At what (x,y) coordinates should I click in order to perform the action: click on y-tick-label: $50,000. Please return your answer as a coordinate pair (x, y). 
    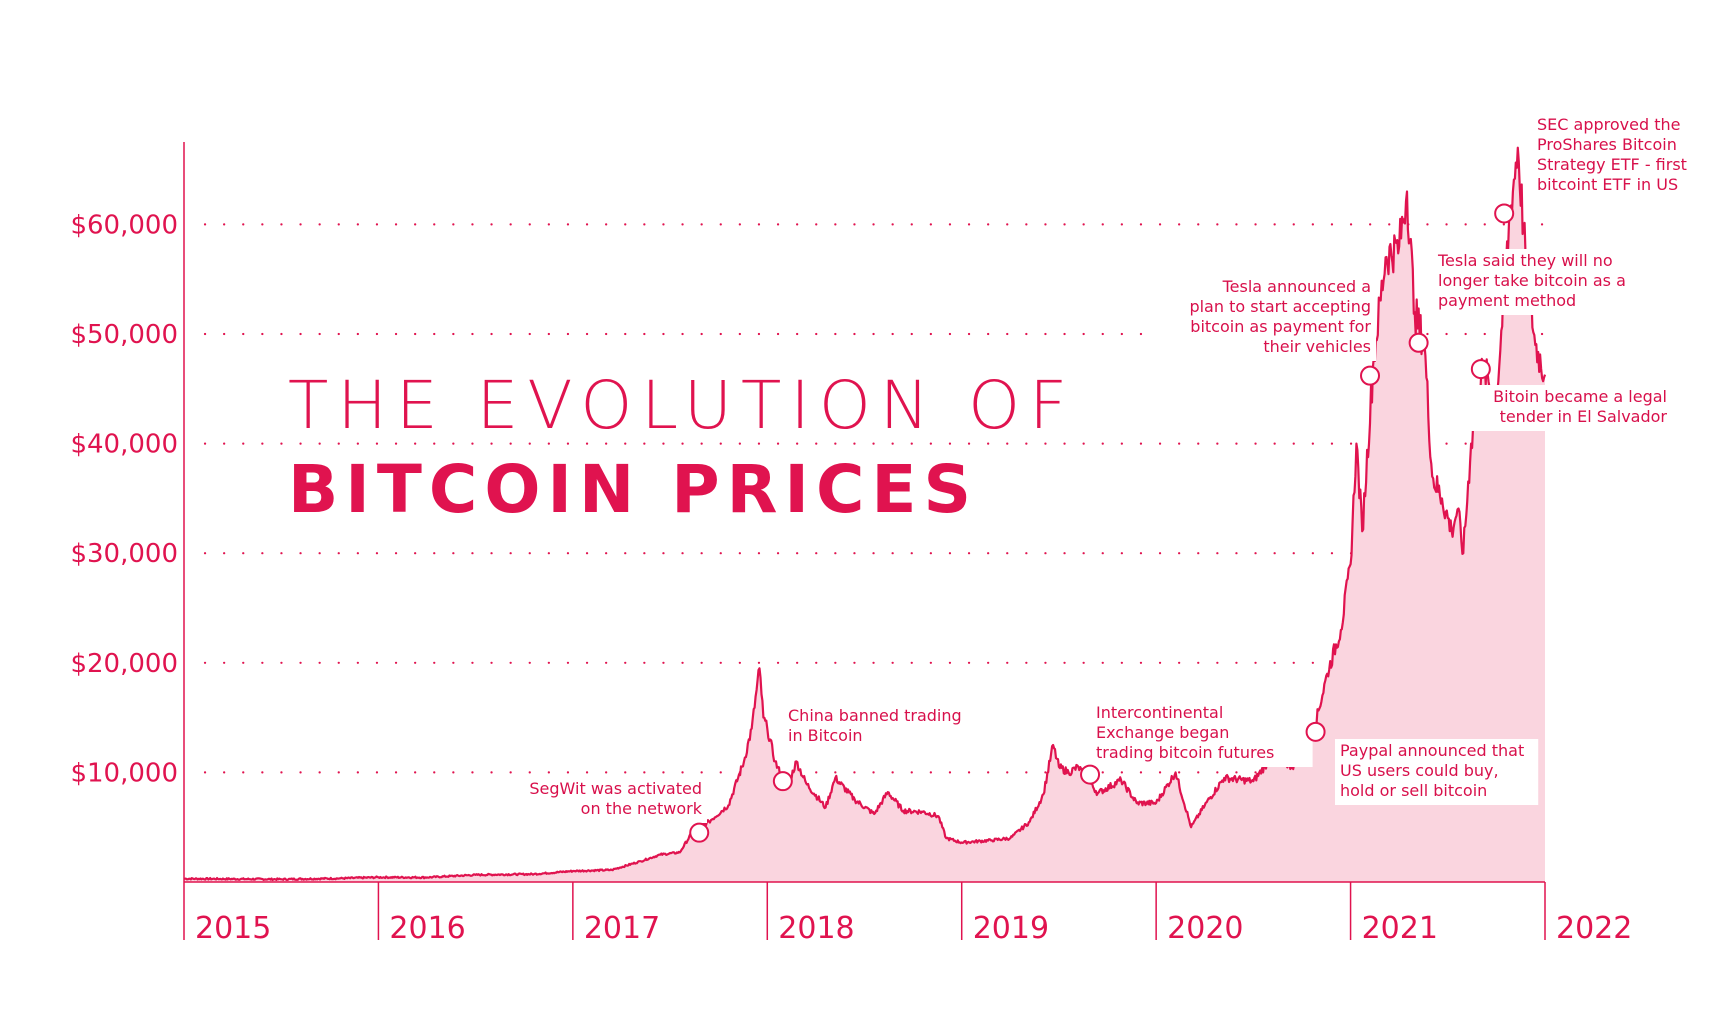
    Looking at the image, I should click on (124, 335).